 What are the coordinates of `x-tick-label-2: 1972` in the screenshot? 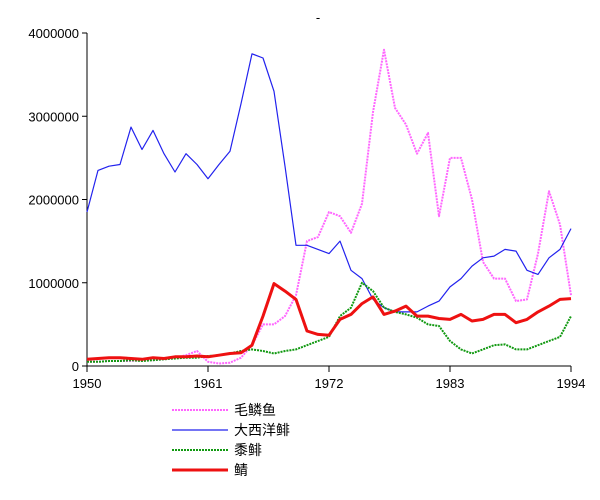 It's located at (329, 383).